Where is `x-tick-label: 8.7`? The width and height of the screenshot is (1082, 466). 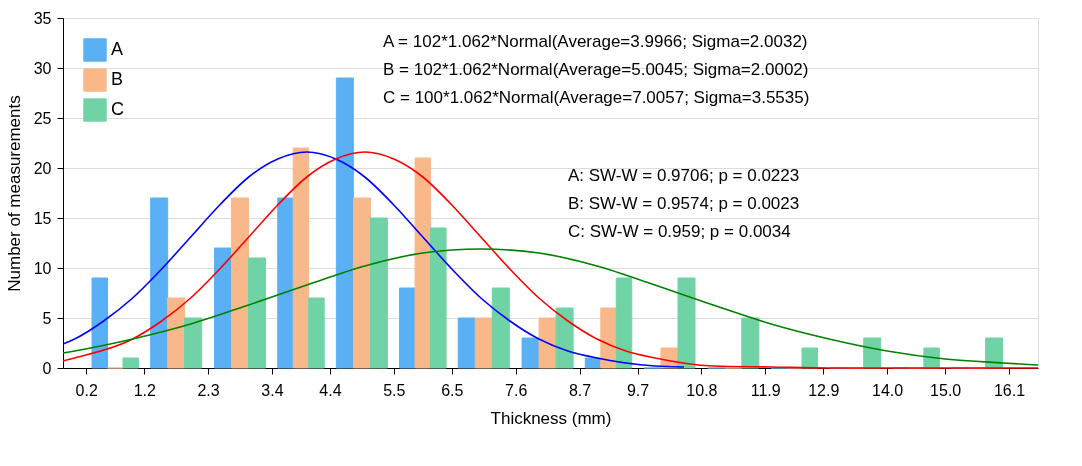 x-tick-label: 8.7 is located at coordinates (580, 390).